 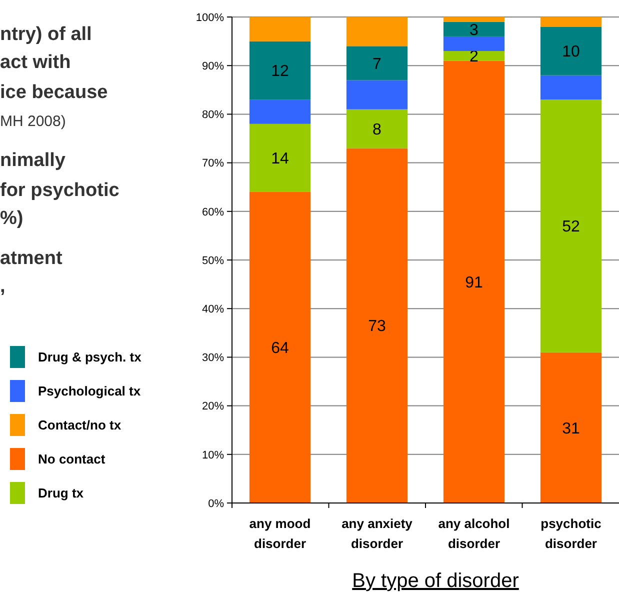 What do you see at coordinates (213, 406) in the screenshot?
I see `y-tick-label: 20%` at bounding box center [213, 406].